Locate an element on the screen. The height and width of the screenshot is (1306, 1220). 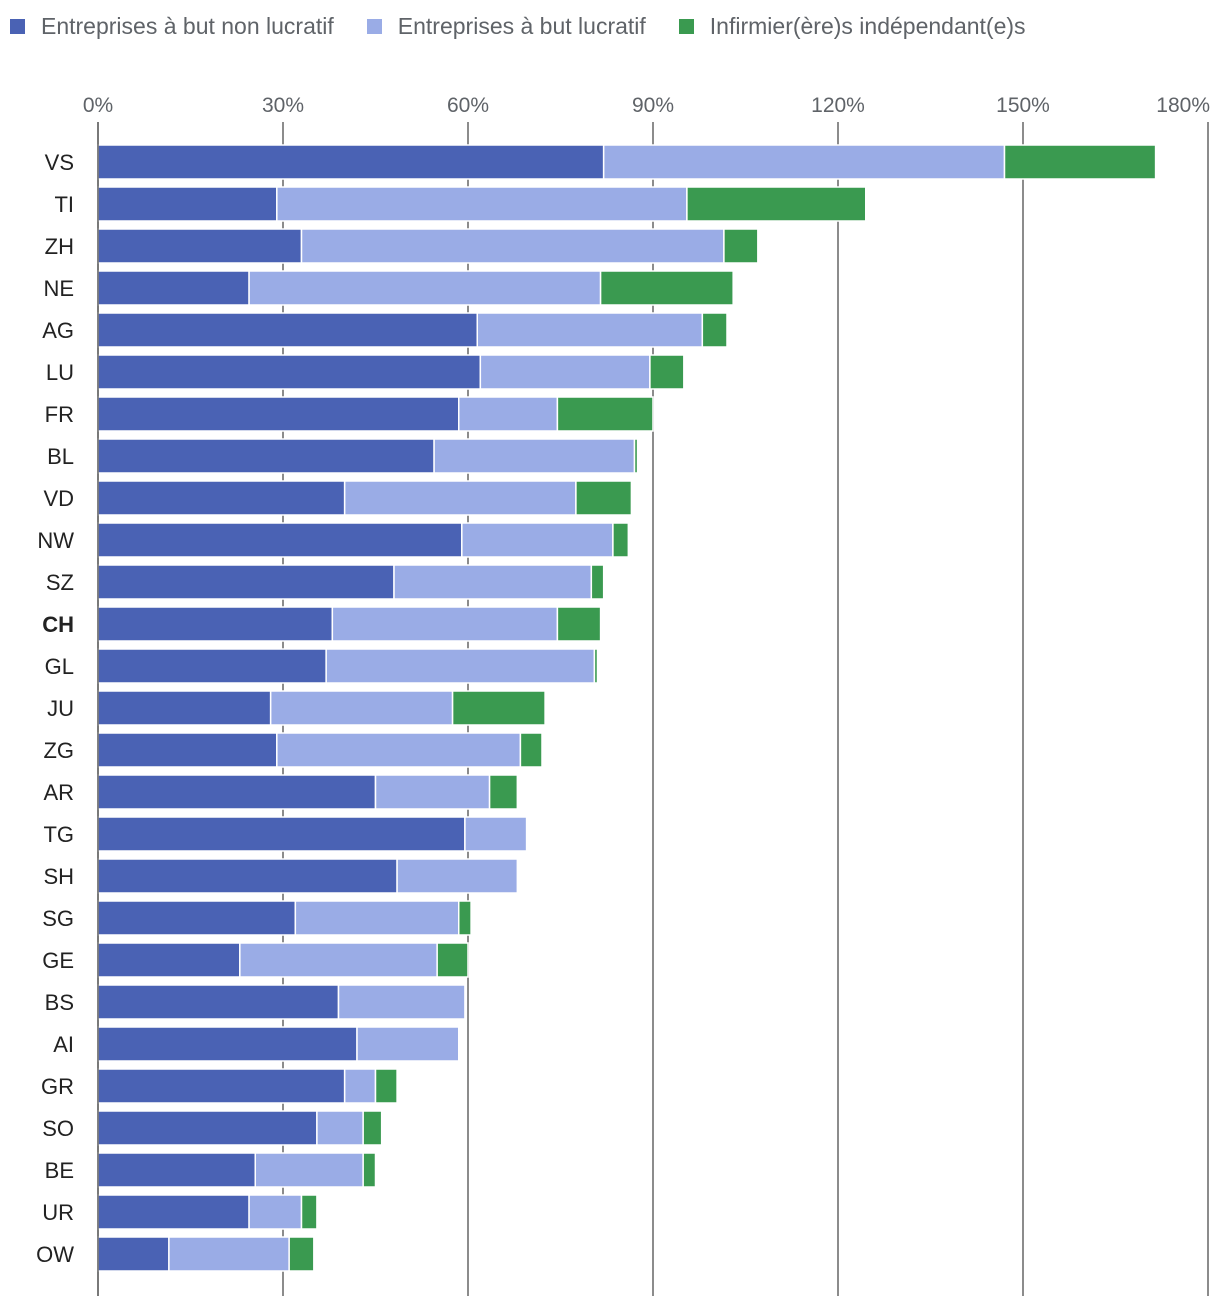
bar-gl-non-profit is located at coordinates (212, 666).